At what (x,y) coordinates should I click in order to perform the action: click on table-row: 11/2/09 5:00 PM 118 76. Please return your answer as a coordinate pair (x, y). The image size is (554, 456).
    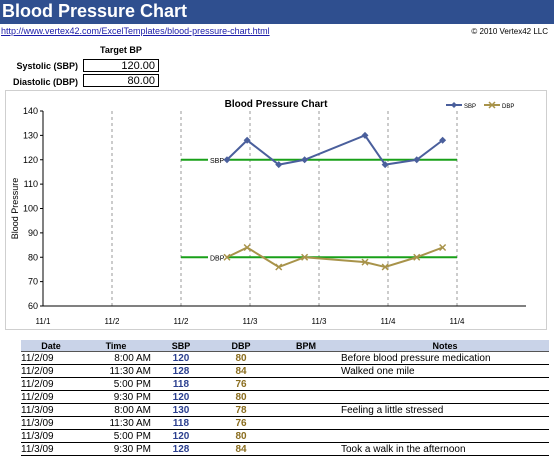
    Looking at the image, I should click on (285, 384).